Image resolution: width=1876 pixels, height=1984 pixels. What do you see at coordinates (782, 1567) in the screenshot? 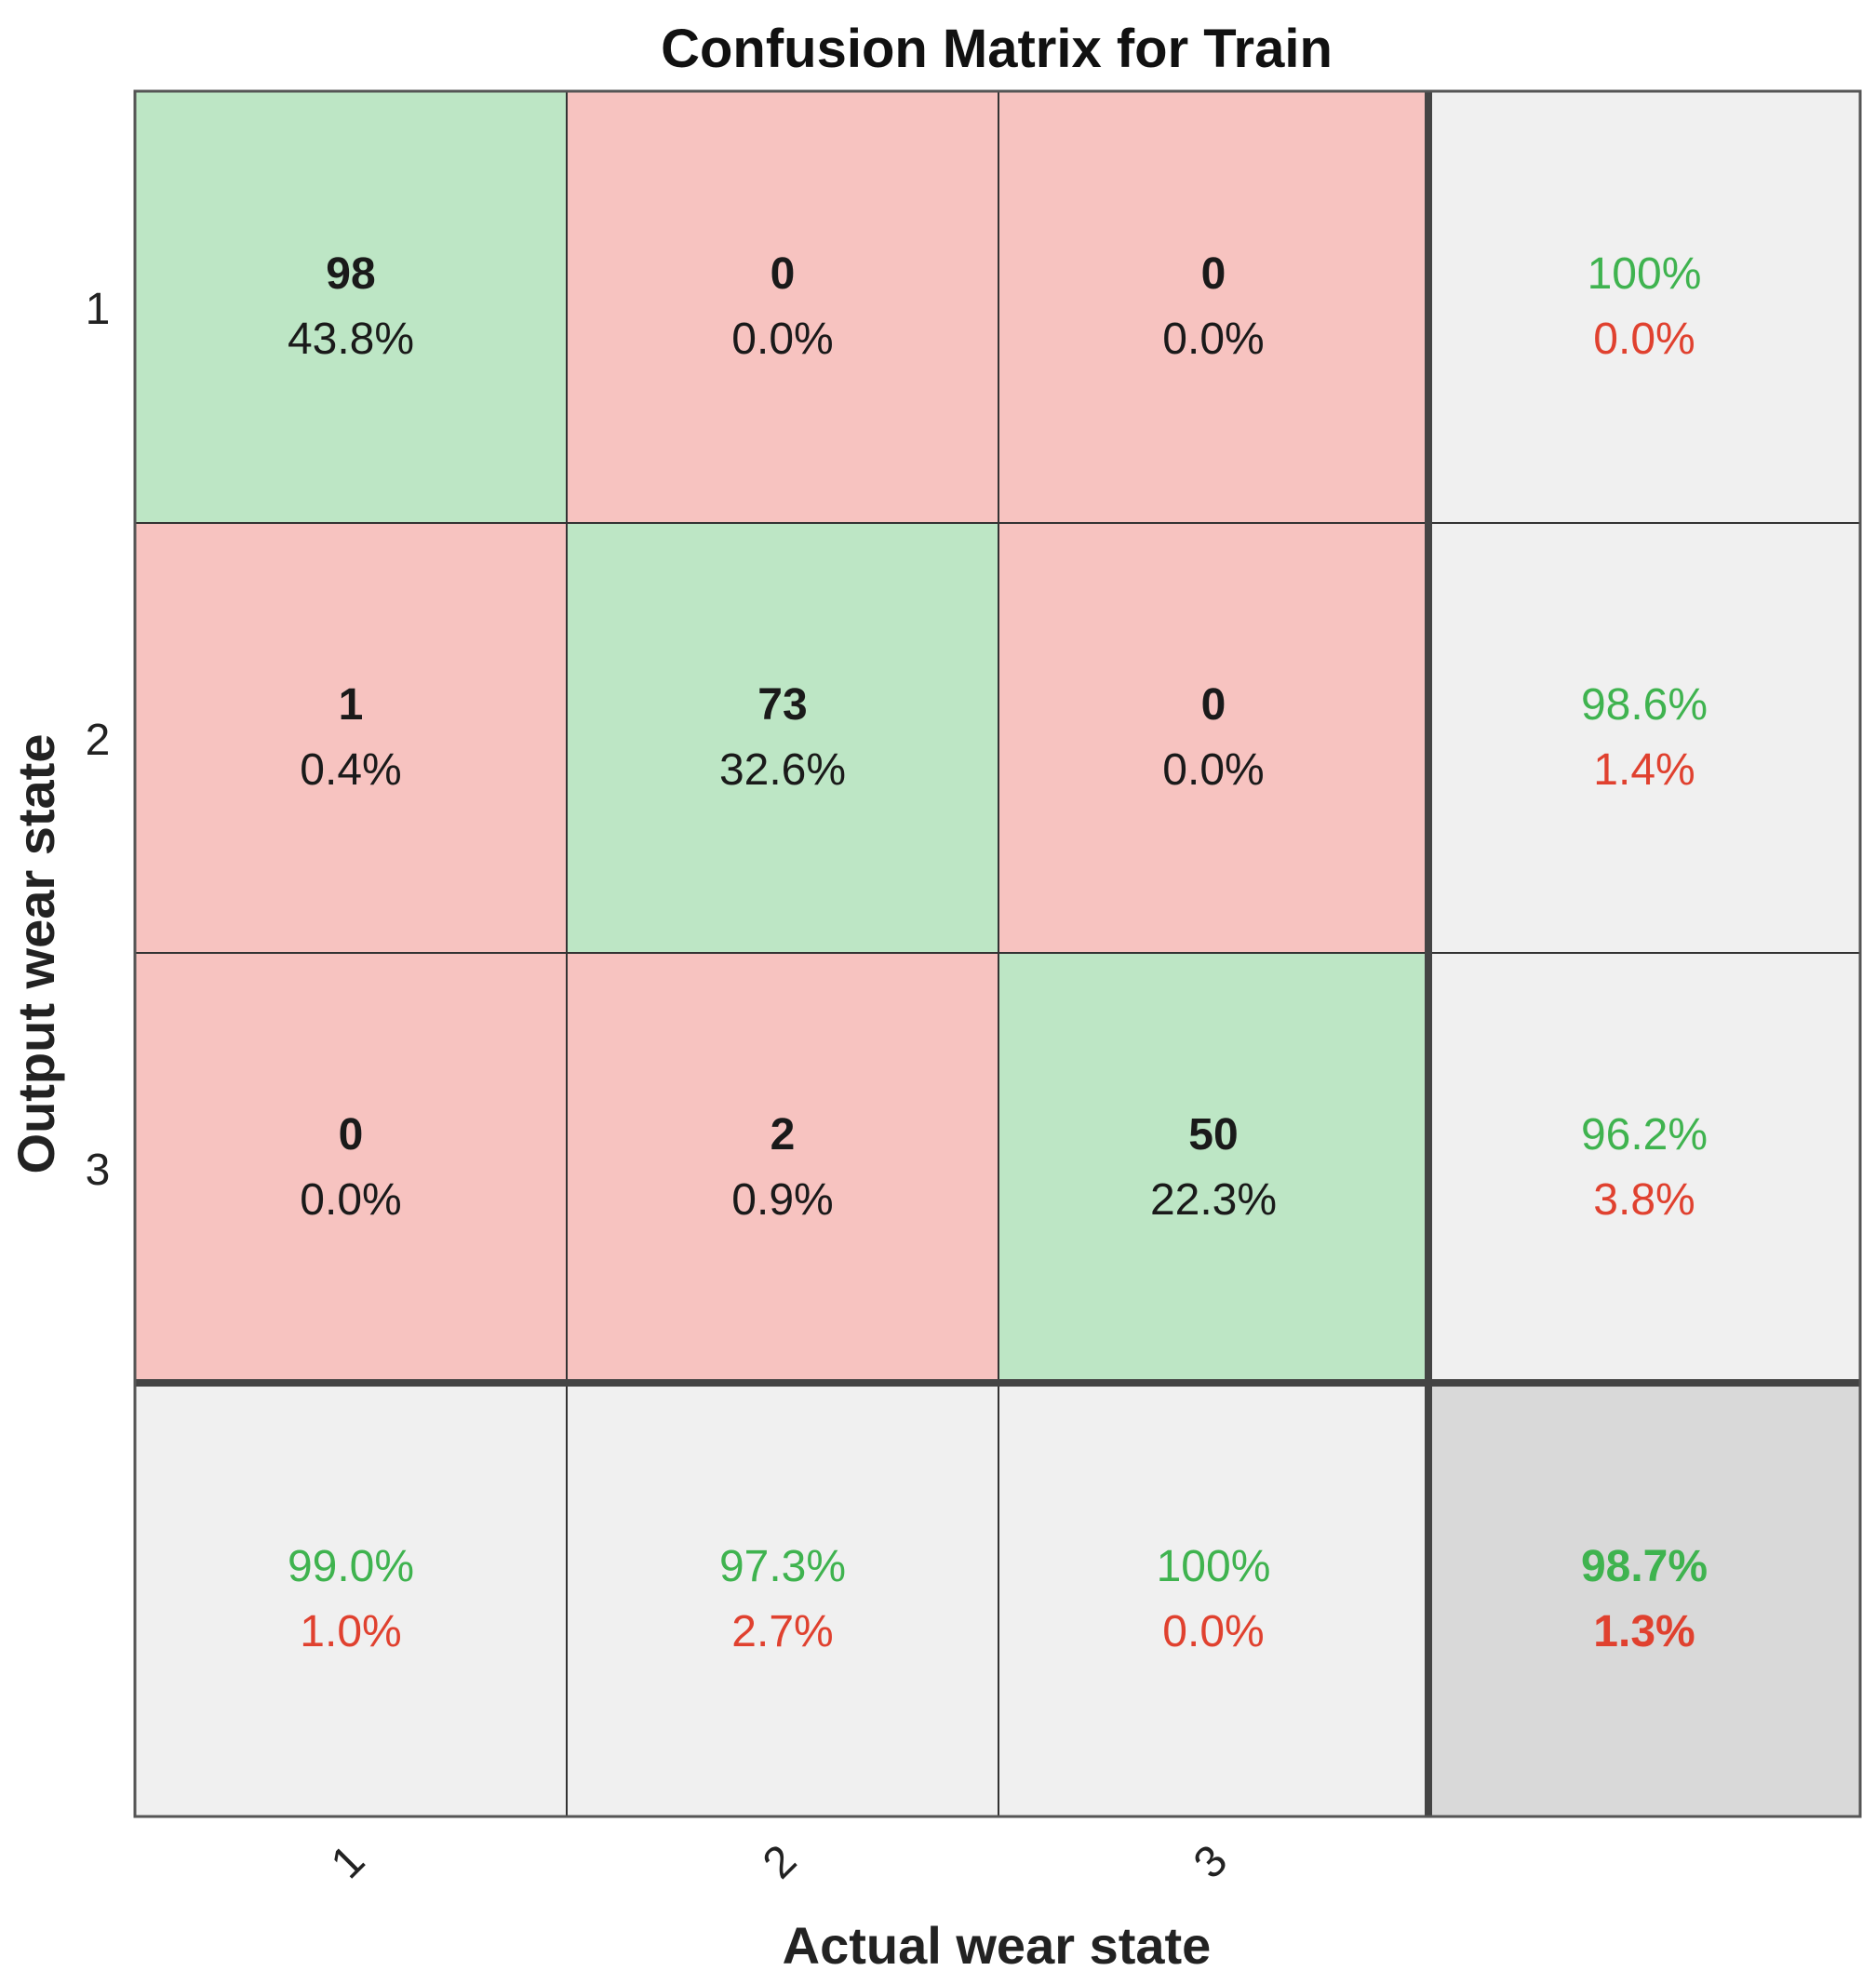
I see `column-summary-correct: 97.3%` at bounding box center [782, 1567].